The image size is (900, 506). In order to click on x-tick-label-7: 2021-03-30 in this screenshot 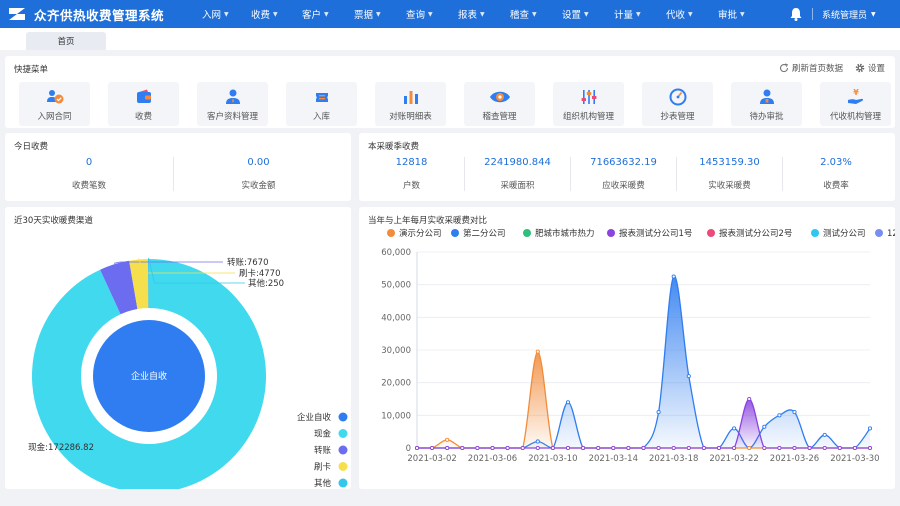, I will do `click(854, 459)`.